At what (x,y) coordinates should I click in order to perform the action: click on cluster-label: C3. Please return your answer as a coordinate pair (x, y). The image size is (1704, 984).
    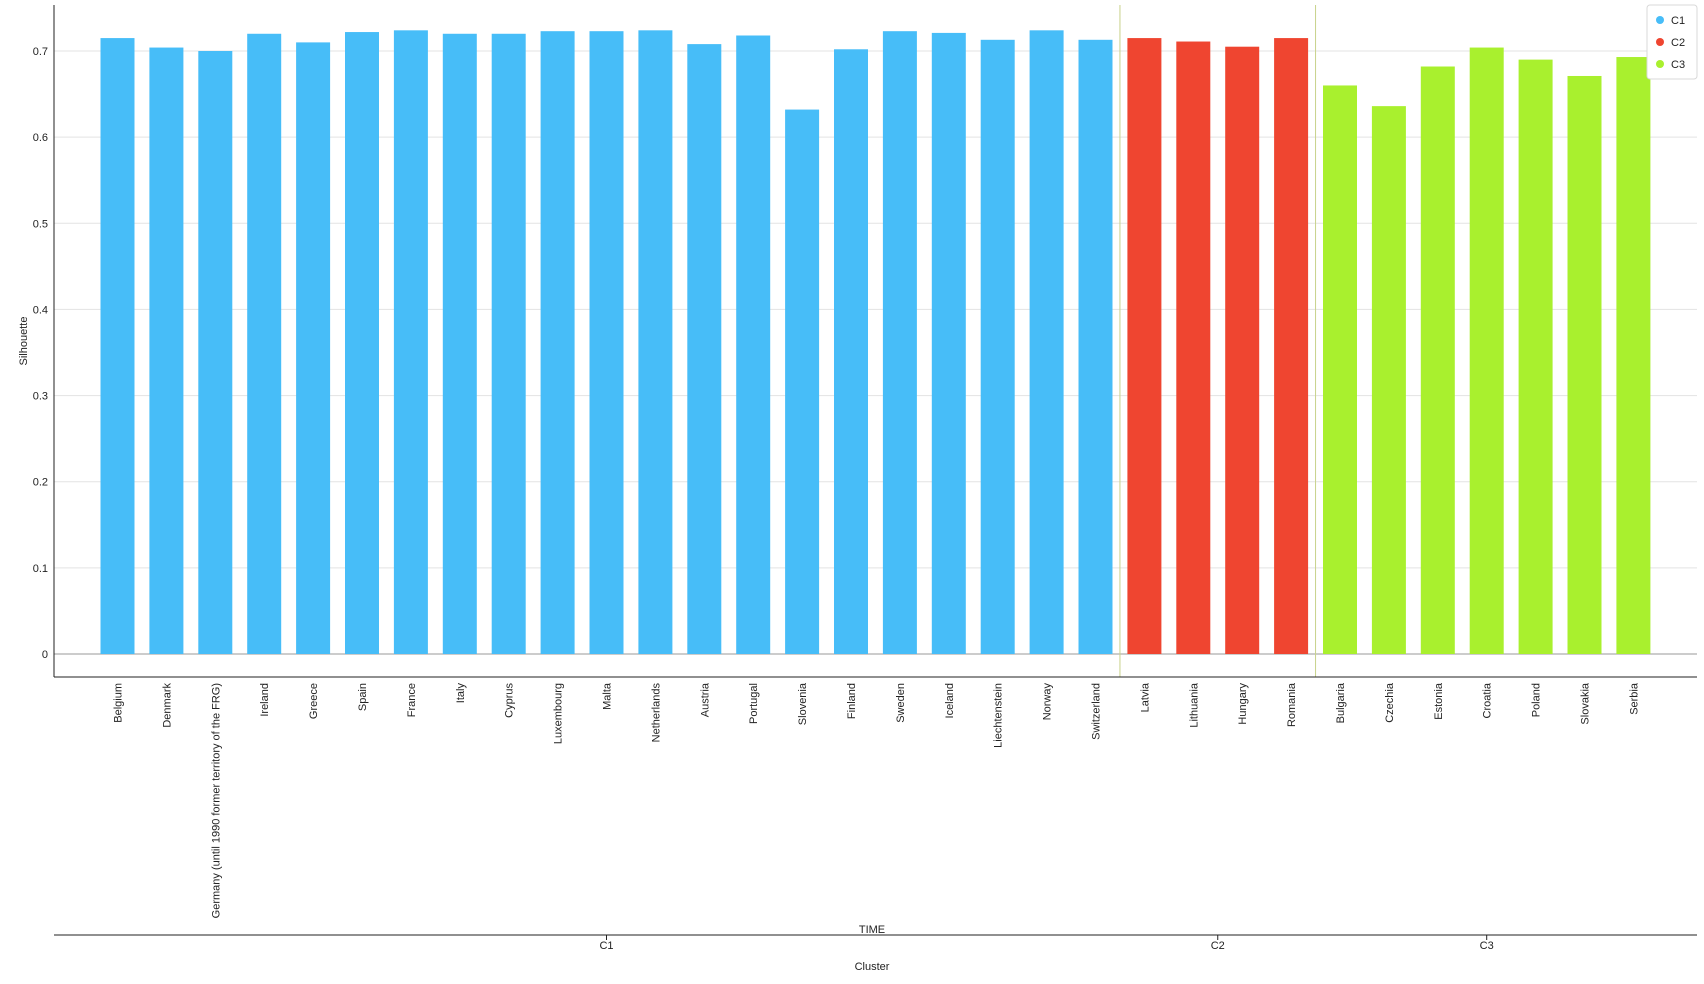
    Looking at the image, I should click on (1487, 946).